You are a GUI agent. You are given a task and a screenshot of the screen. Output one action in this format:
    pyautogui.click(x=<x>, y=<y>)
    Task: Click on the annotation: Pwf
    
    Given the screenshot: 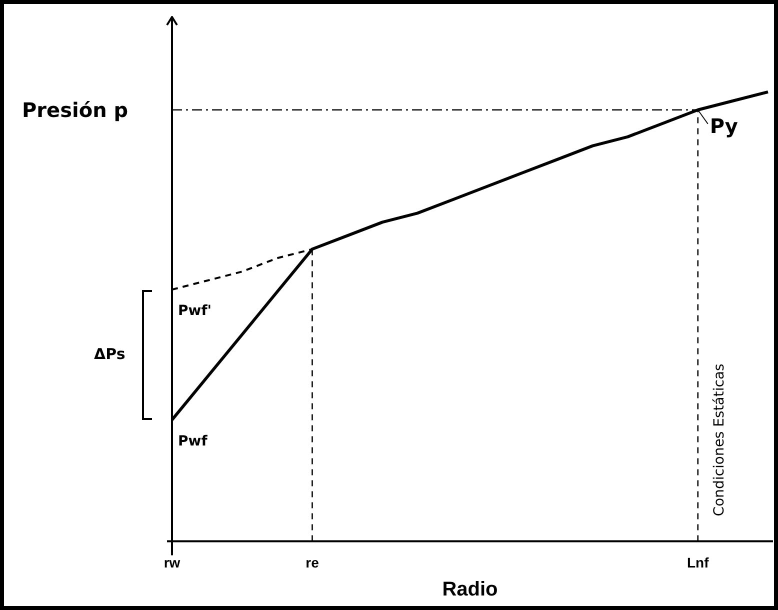 What is the action you would take?
    pyautogui.click(x=193, y=442)
    